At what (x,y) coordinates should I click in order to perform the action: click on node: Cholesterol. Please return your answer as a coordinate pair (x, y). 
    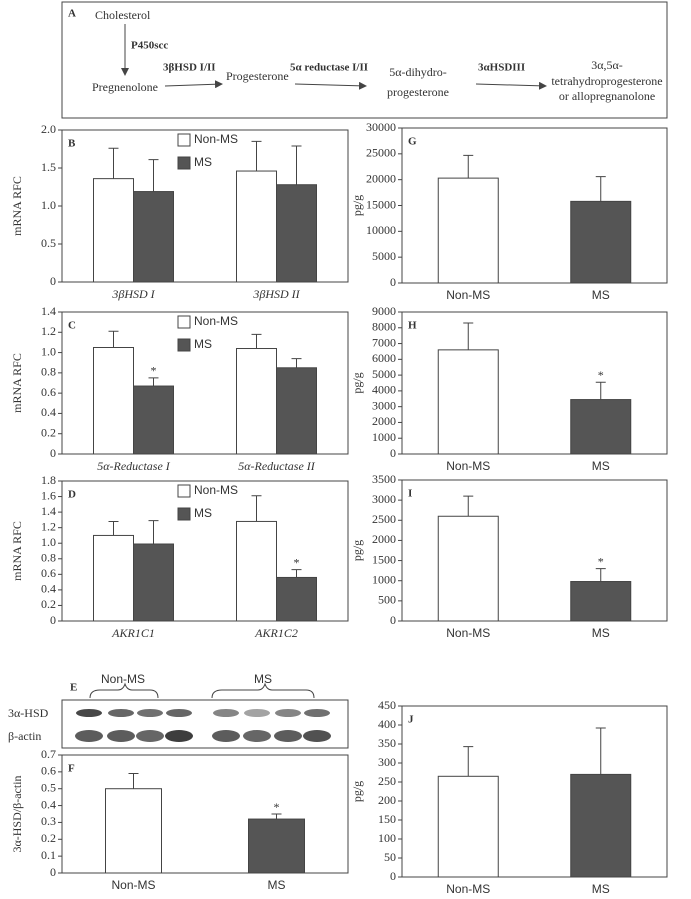
    Looking at the image, I should click on (123, 15).